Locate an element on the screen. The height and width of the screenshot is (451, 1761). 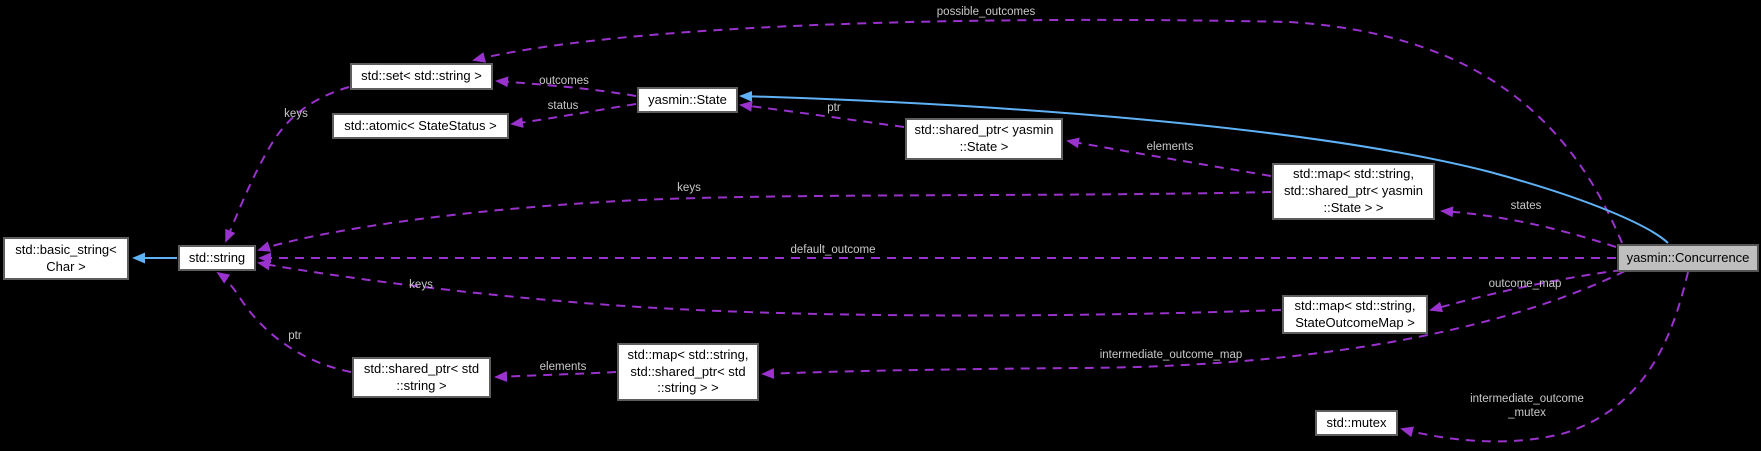
edge-label-intermediate-outcome-map: intermediate_outcome_map is located at coordinates (1171, 355).